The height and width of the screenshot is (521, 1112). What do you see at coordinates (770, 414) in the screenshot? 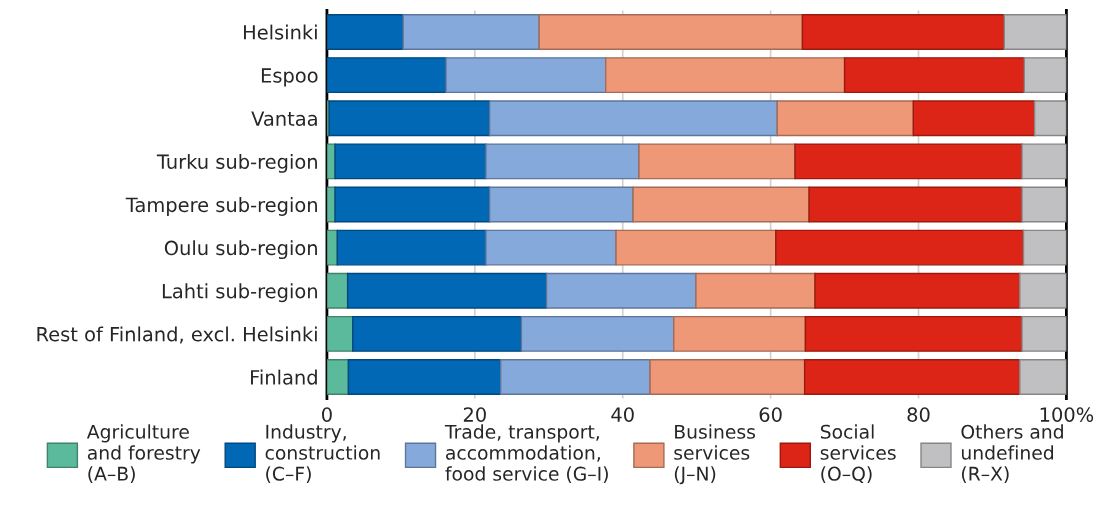
I see `x-tick-label: 60` at bounding box center [770, 414].